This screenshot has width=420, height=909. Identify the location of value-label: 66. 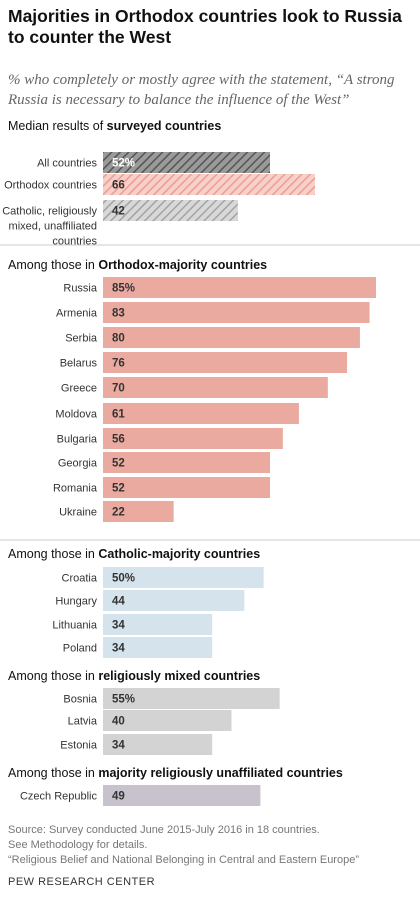
(118, 186).